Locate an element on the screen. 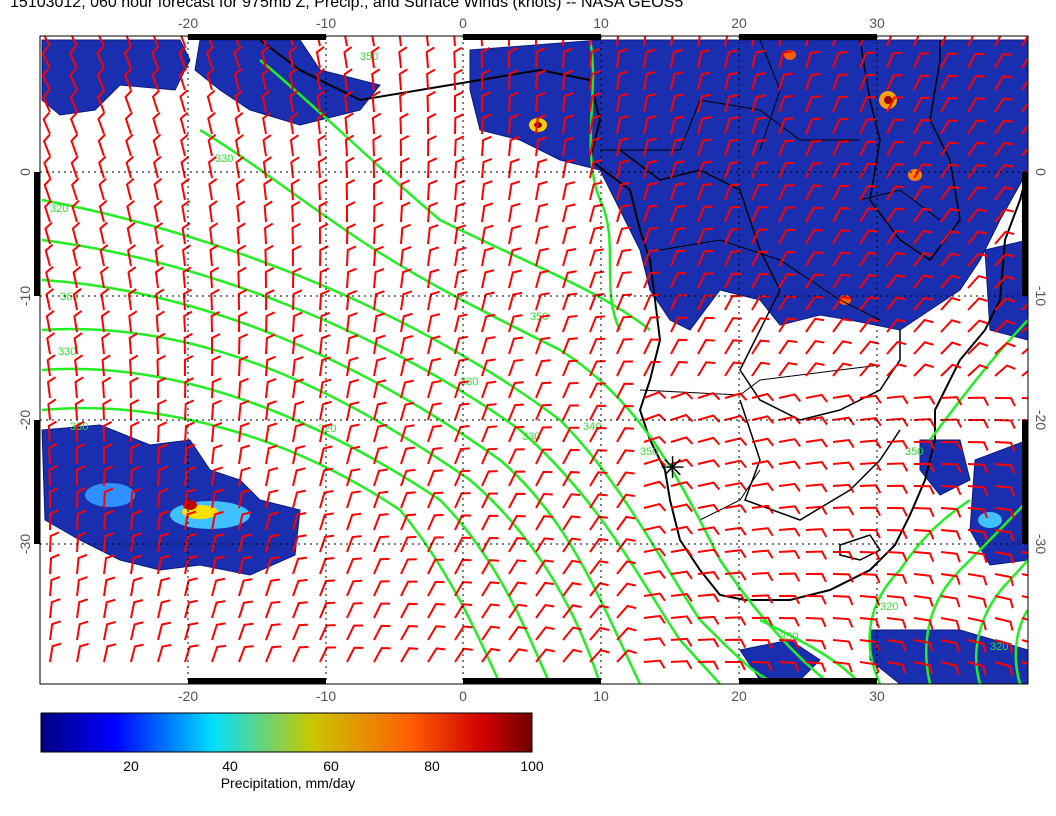  colorbar-ticks: 20 40 60 80 100 is located at coordinates (333, 766).